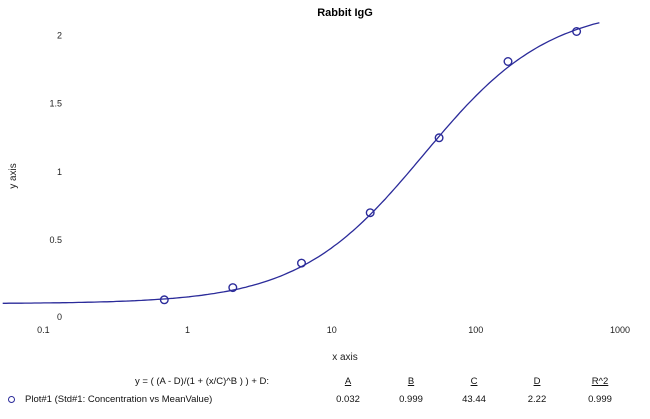  Describe the element at coordinates (411, 399) in the screenshot. I see `value-B: 0.999` at that location.